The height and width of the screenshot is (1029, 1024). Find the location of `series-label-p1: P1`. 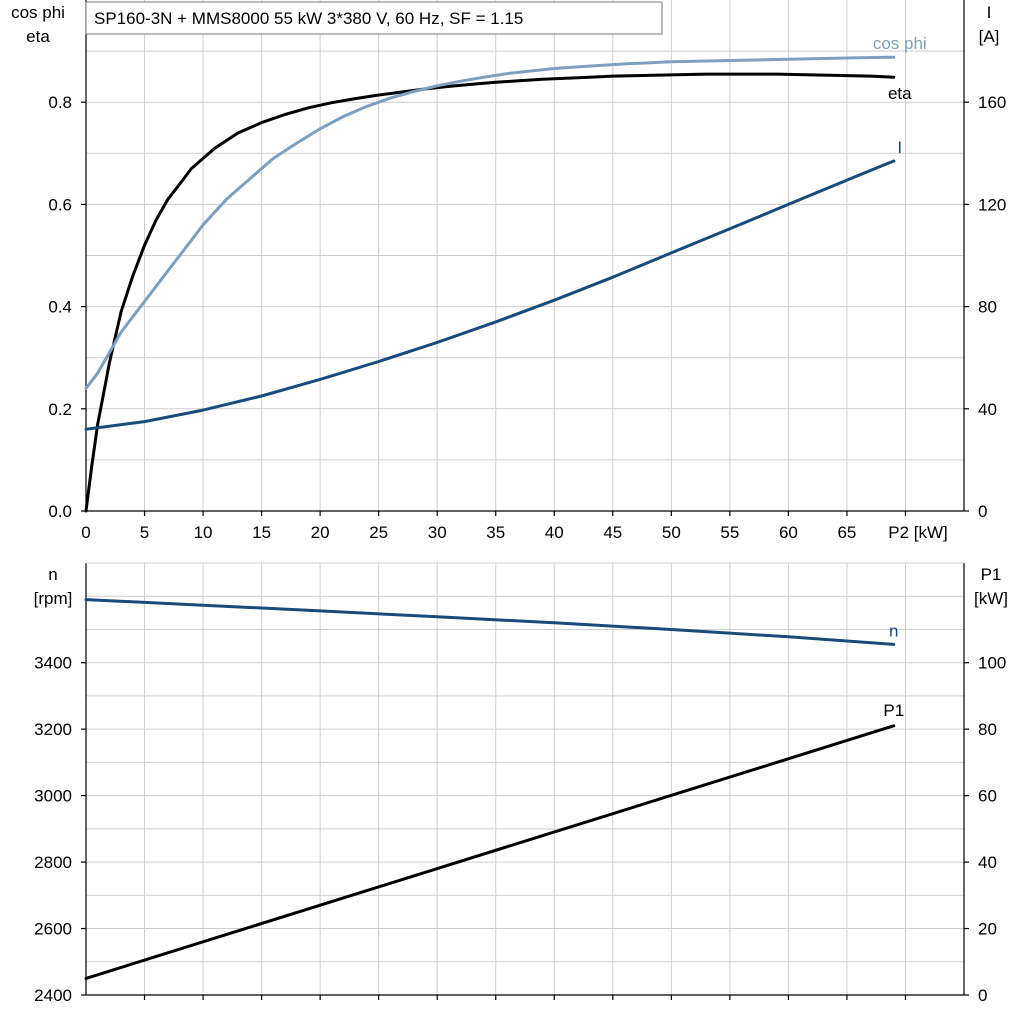

series-label-p1: P1 is located at coordinates (893, 710).